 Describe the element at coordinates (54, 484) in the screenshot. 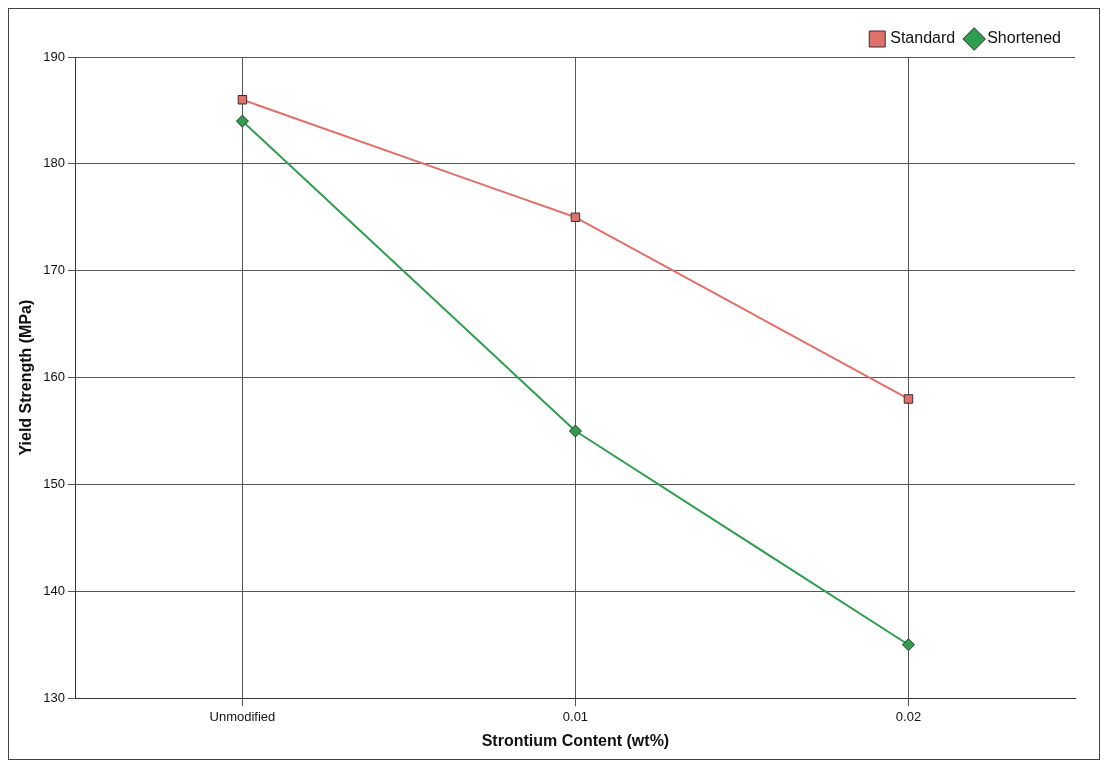

I see `y-tick-label: 150` at that location.